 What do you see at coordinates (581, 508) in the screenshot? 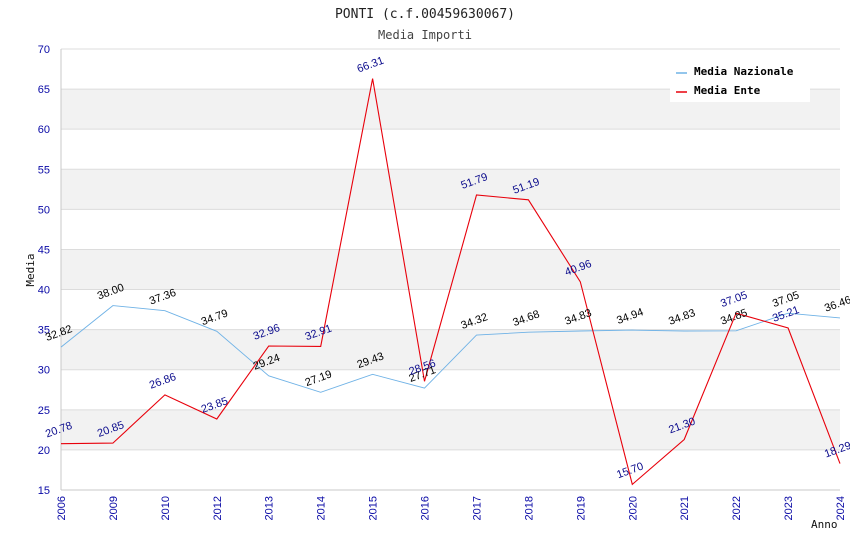
I see `x-tick-label: 2019` at bounding box center [581, 508].